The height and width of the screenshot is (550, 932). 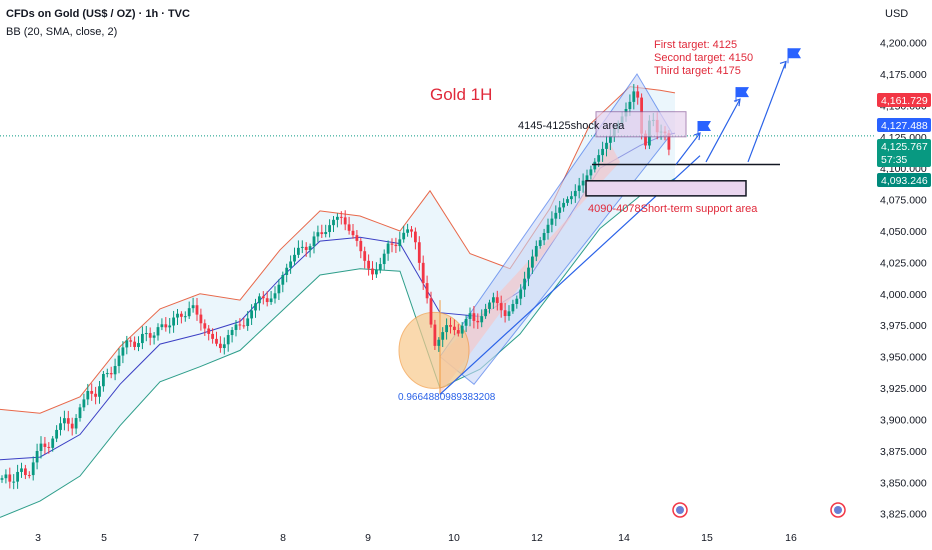 I want to click on symbol-title: CFDs on Gold (US$ / OZ) · 1h · TVC, so click(x=98, y=14).